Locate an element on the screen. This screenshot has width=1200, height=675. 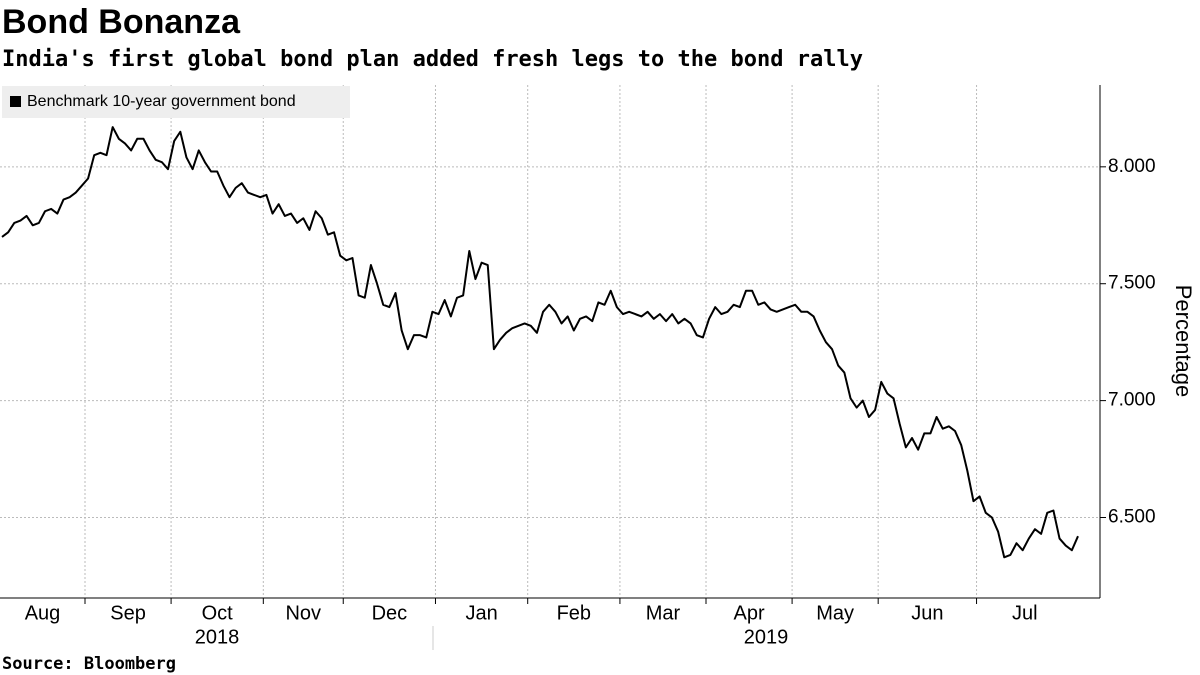
y-tick-label: 8.000 is located at coordinates (1132, 166).